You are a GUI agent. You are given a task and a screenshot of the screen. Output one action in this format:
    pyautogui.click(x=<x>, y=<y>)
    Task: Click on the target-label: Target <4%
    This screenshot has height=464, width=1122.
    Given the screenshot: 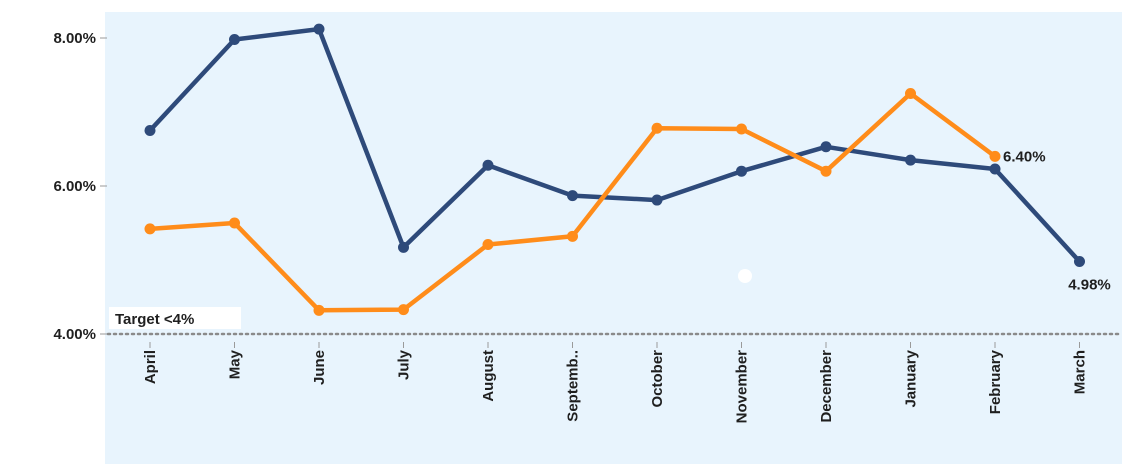 What is the action you would take?
    pyautogui.click(x=154, y=319)
    